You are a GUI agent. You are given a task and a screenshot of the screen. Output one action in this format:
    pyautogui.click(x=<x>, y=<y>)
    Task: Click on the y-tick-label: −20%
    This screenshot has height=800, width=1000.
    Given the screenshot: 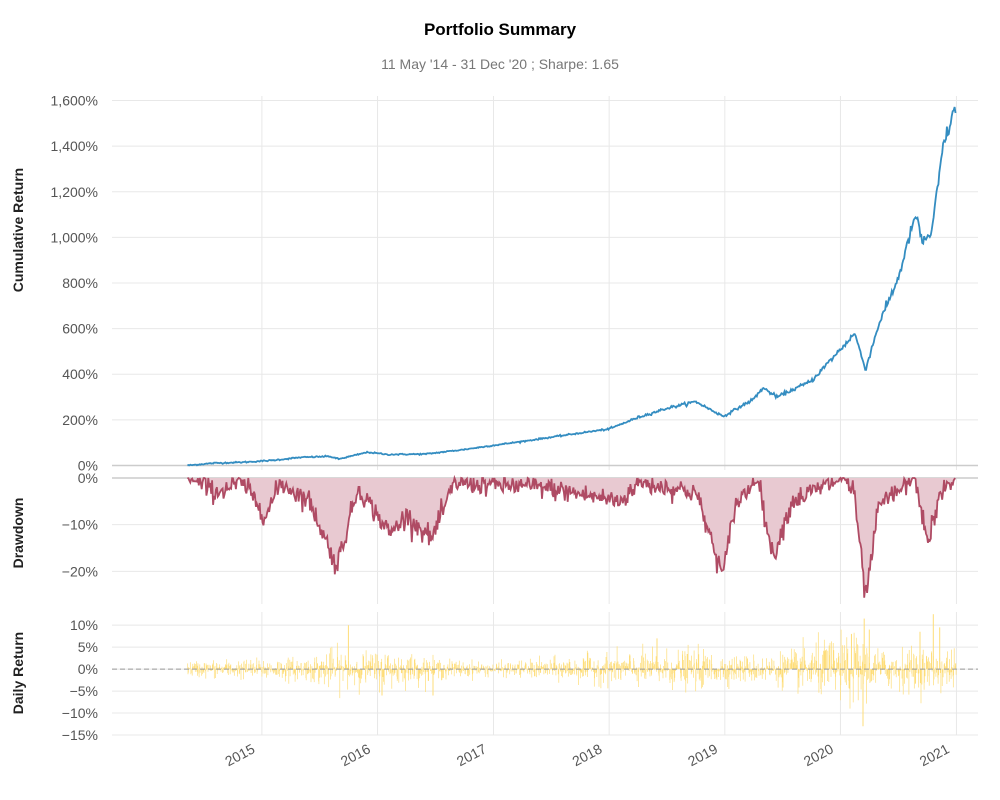 What is the action you would take?
    pyautogui.click(x=80, y=571)
    